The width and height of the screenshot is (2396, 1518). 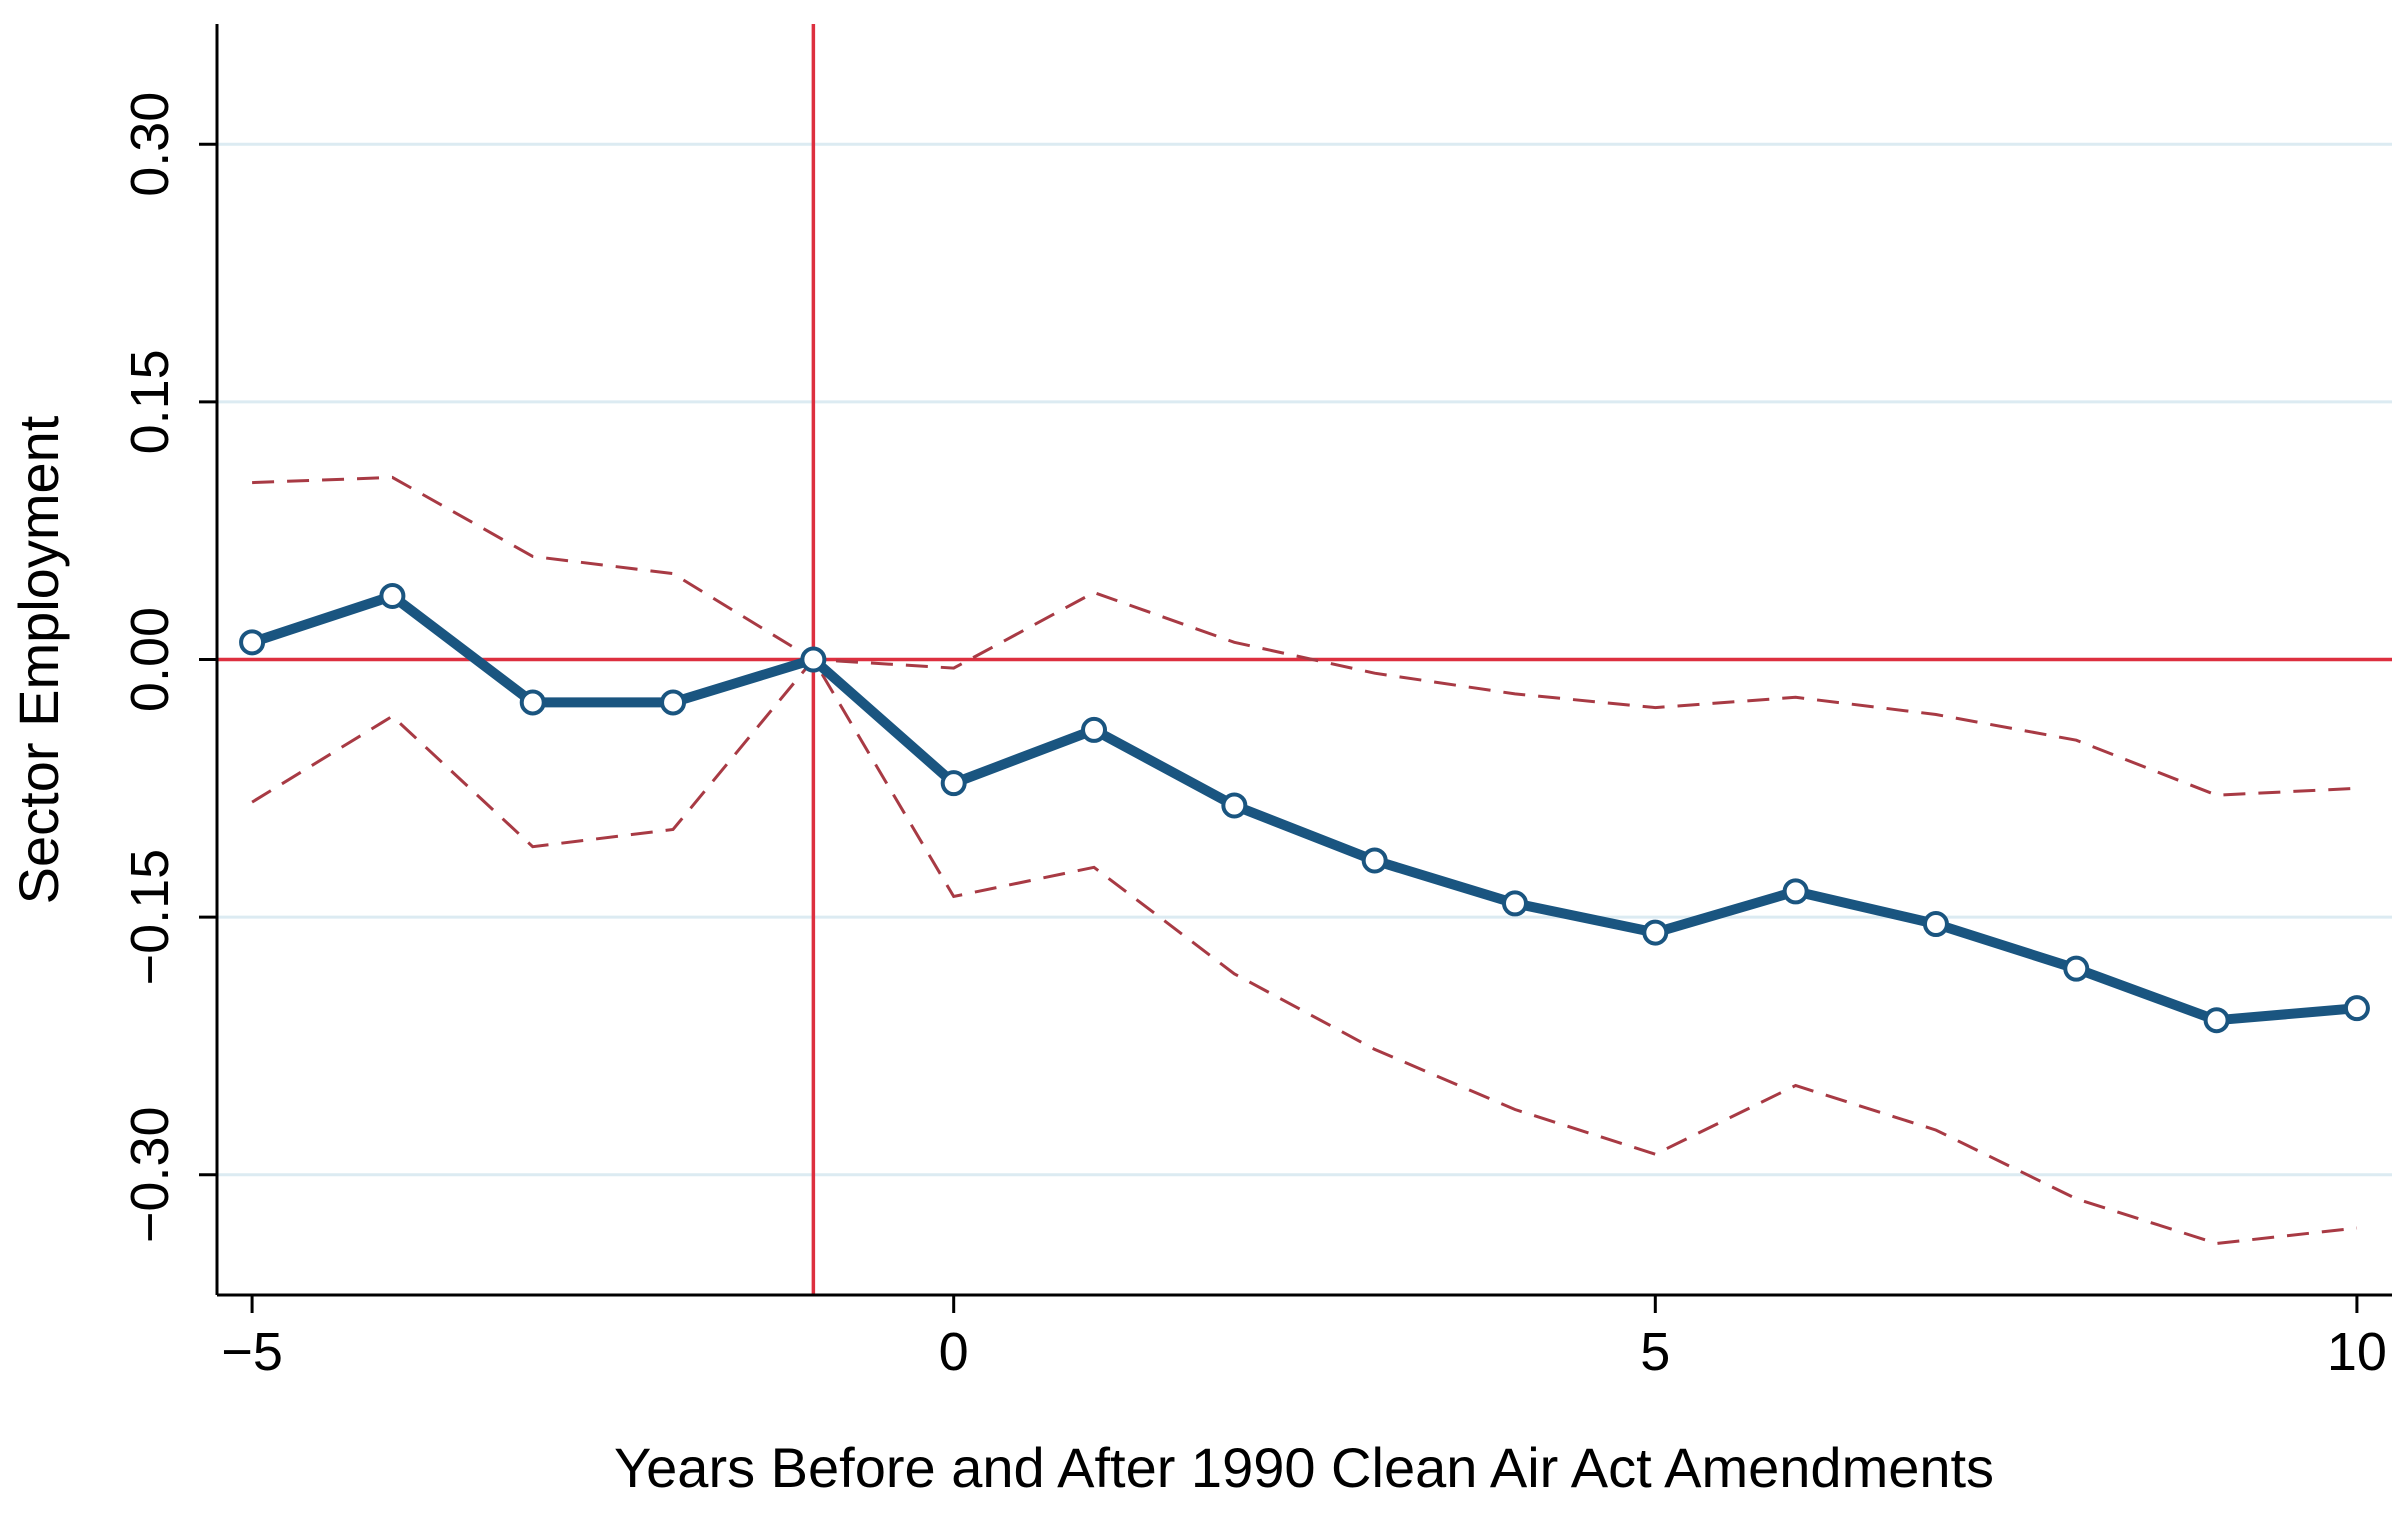 I want to click on x-tick-label: 10, so click(x=2357, y=1352).